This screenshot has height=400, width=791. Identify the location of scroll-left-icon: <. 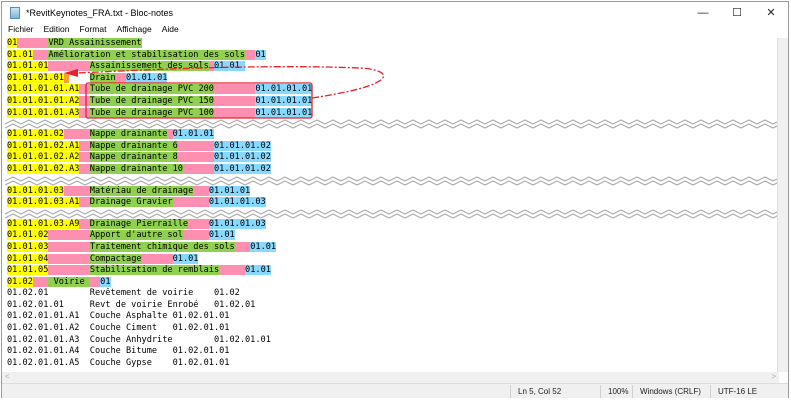
(7, 376).